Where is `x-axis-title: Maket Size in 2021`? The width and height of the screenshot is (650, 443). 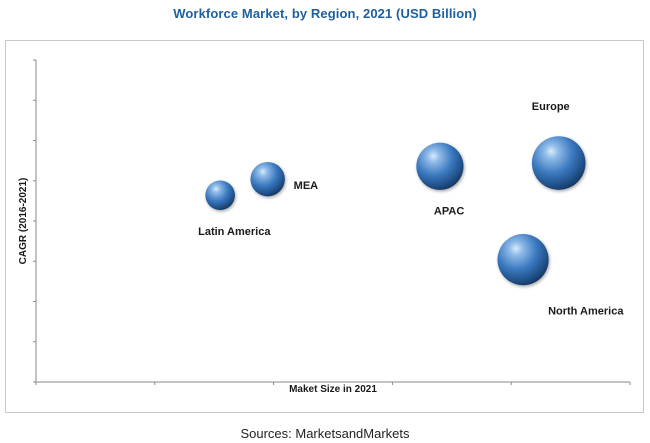
x-axis-title: Maket Size in 2021 is located at coordinates (333, 389).